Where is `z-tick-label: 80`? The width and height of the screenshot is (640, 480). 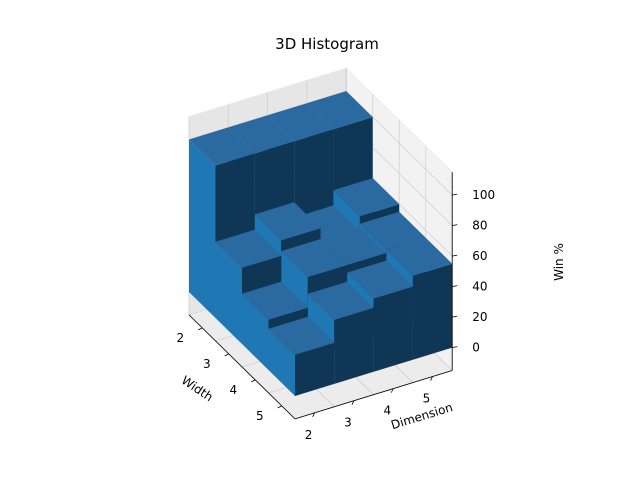
z-tick-label: 80 is located at coordinates (479, 226).